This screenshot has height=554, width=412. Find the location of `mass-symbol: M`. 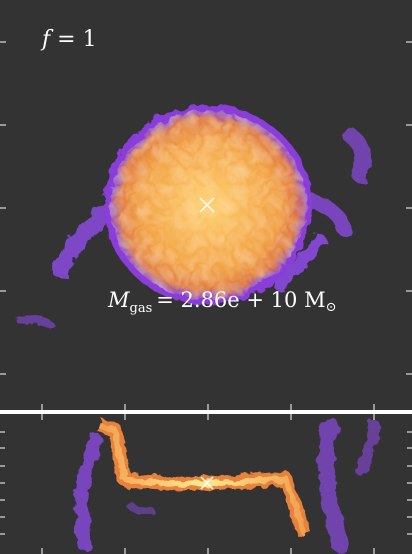

mass-symbol: M is located at coordinates (118, 300).